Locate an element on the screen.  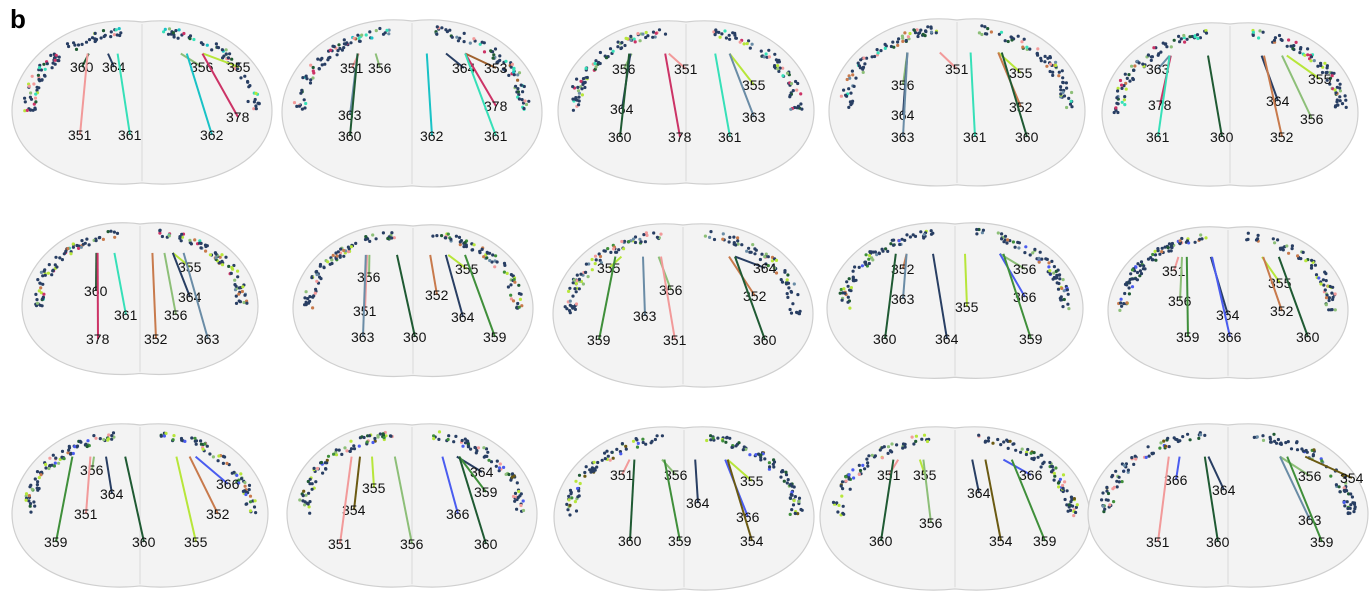
region-label-361: 361 is located at coordinates (126, 315).